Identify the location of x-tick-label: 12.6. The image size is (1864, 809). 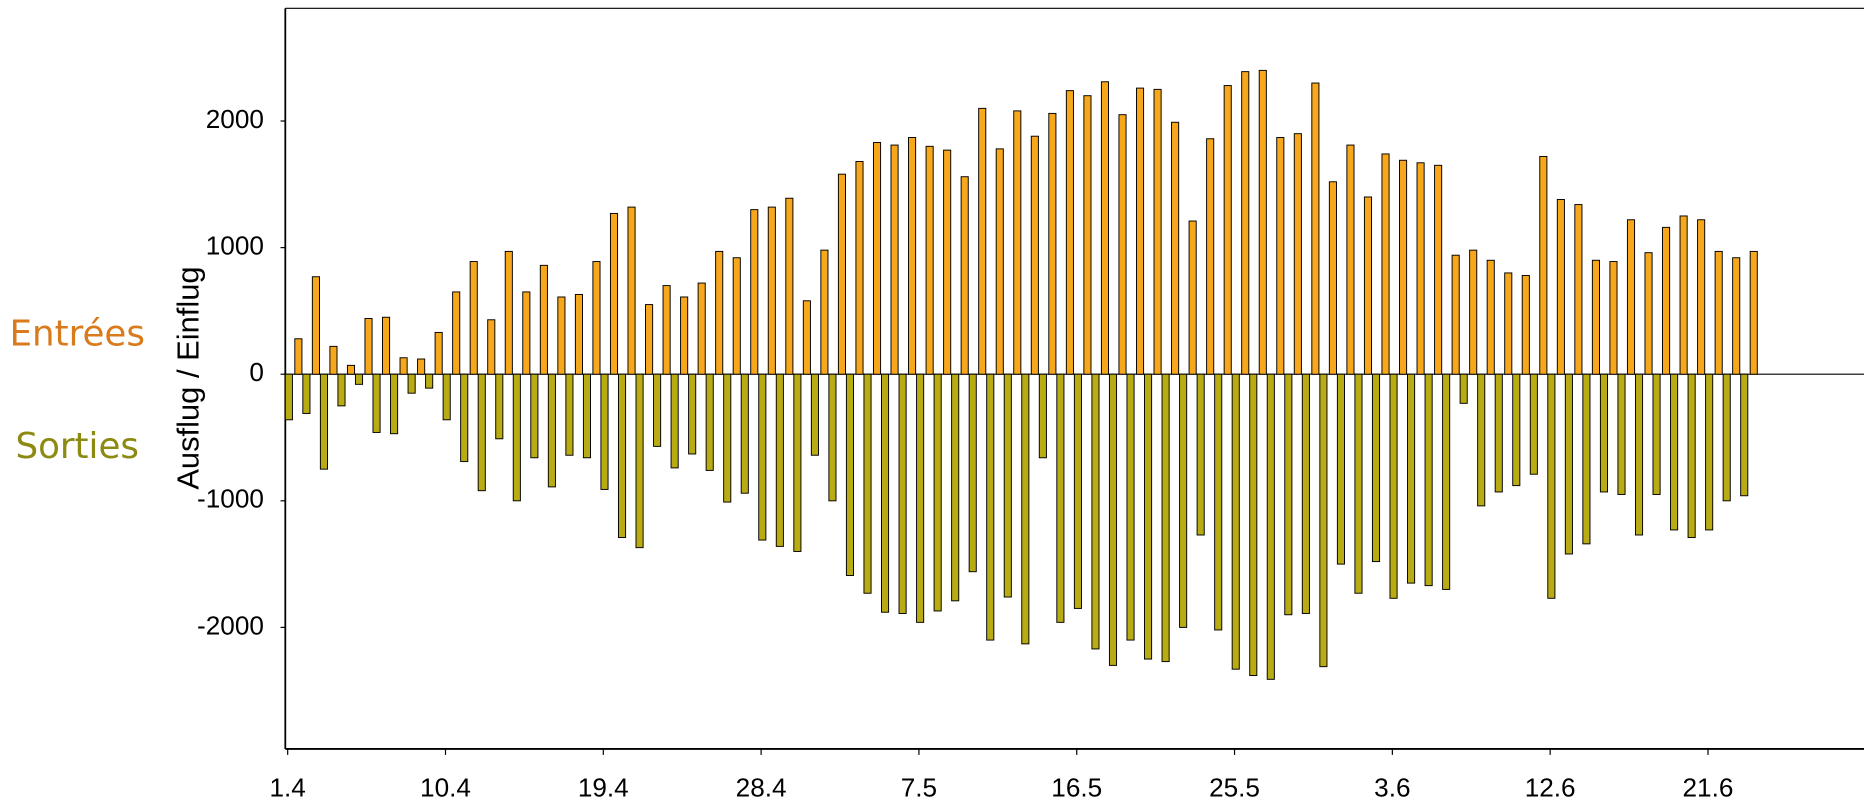
(1550, 787).